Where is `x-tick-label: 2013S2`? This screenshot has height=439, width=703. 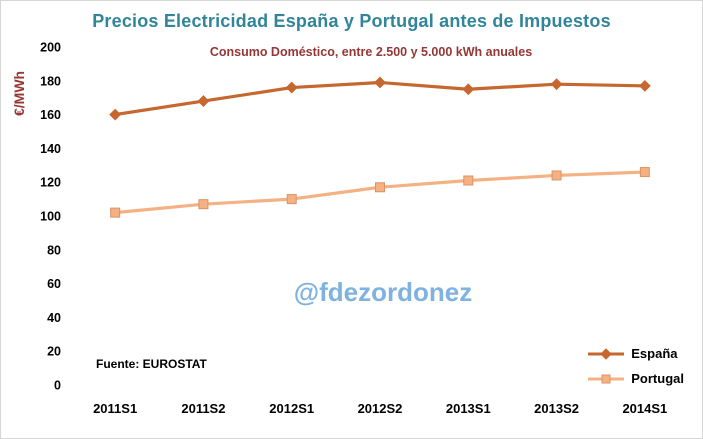
x-tick-label: 2013S2 is located at coordinates (556, 408).